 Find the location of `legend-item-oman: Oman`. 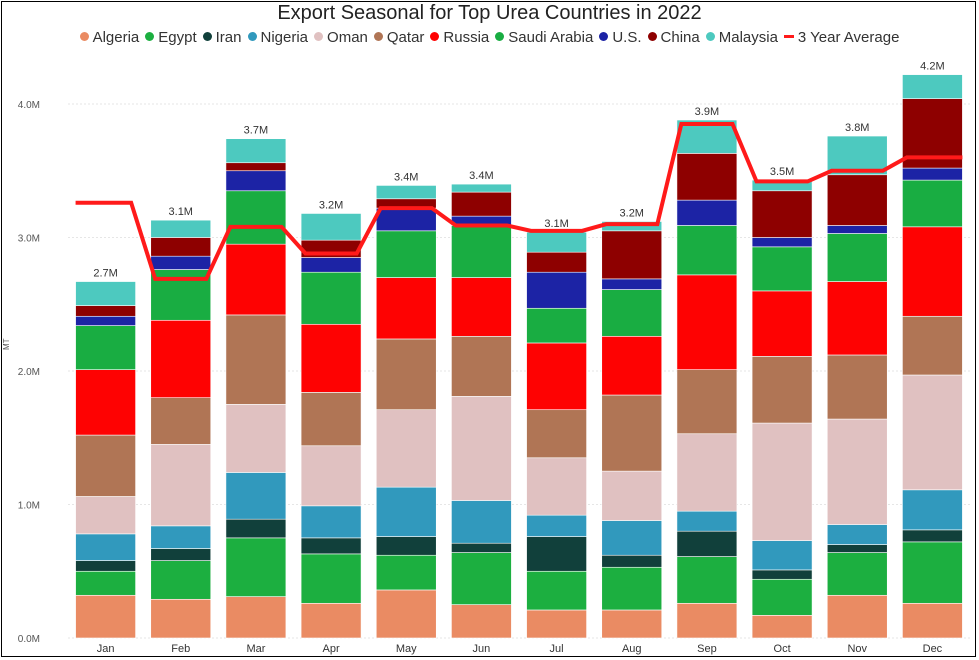

legend-item-oman: Oman is located at coordinates (341, 37).